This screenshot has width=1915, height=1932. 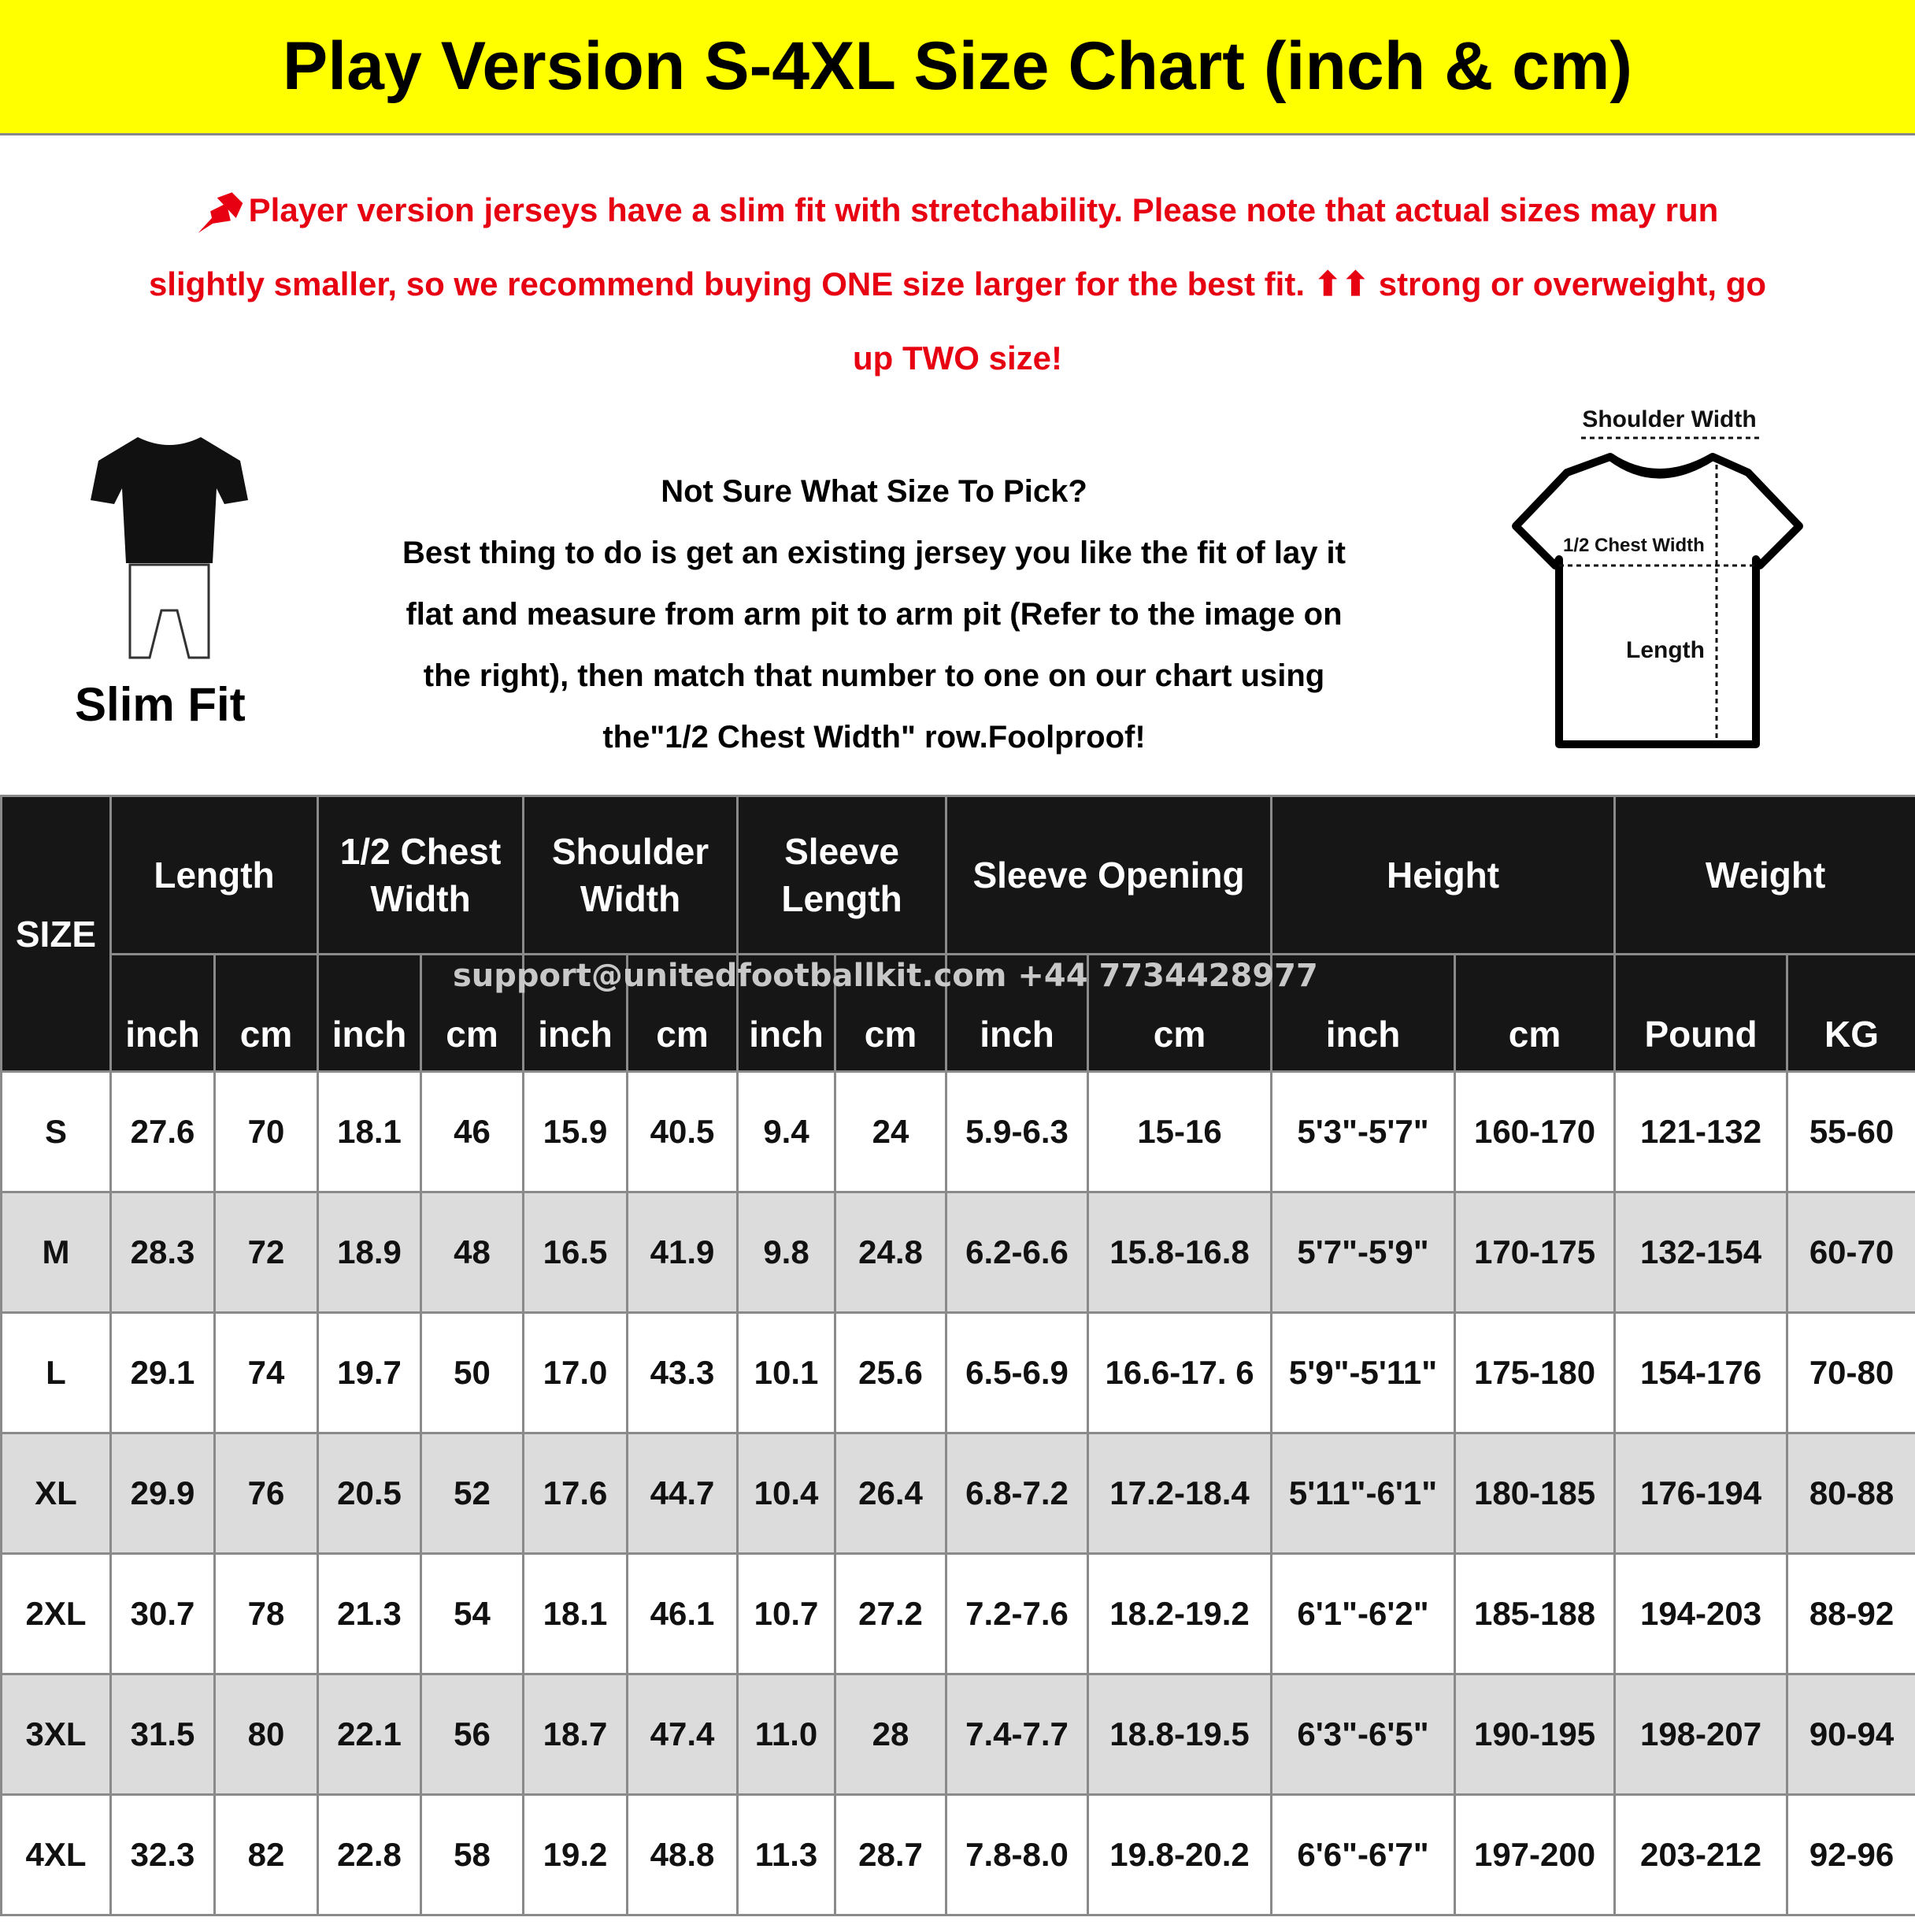 I want to click on size-cell: 3XL, so click(x=56, y=1734).